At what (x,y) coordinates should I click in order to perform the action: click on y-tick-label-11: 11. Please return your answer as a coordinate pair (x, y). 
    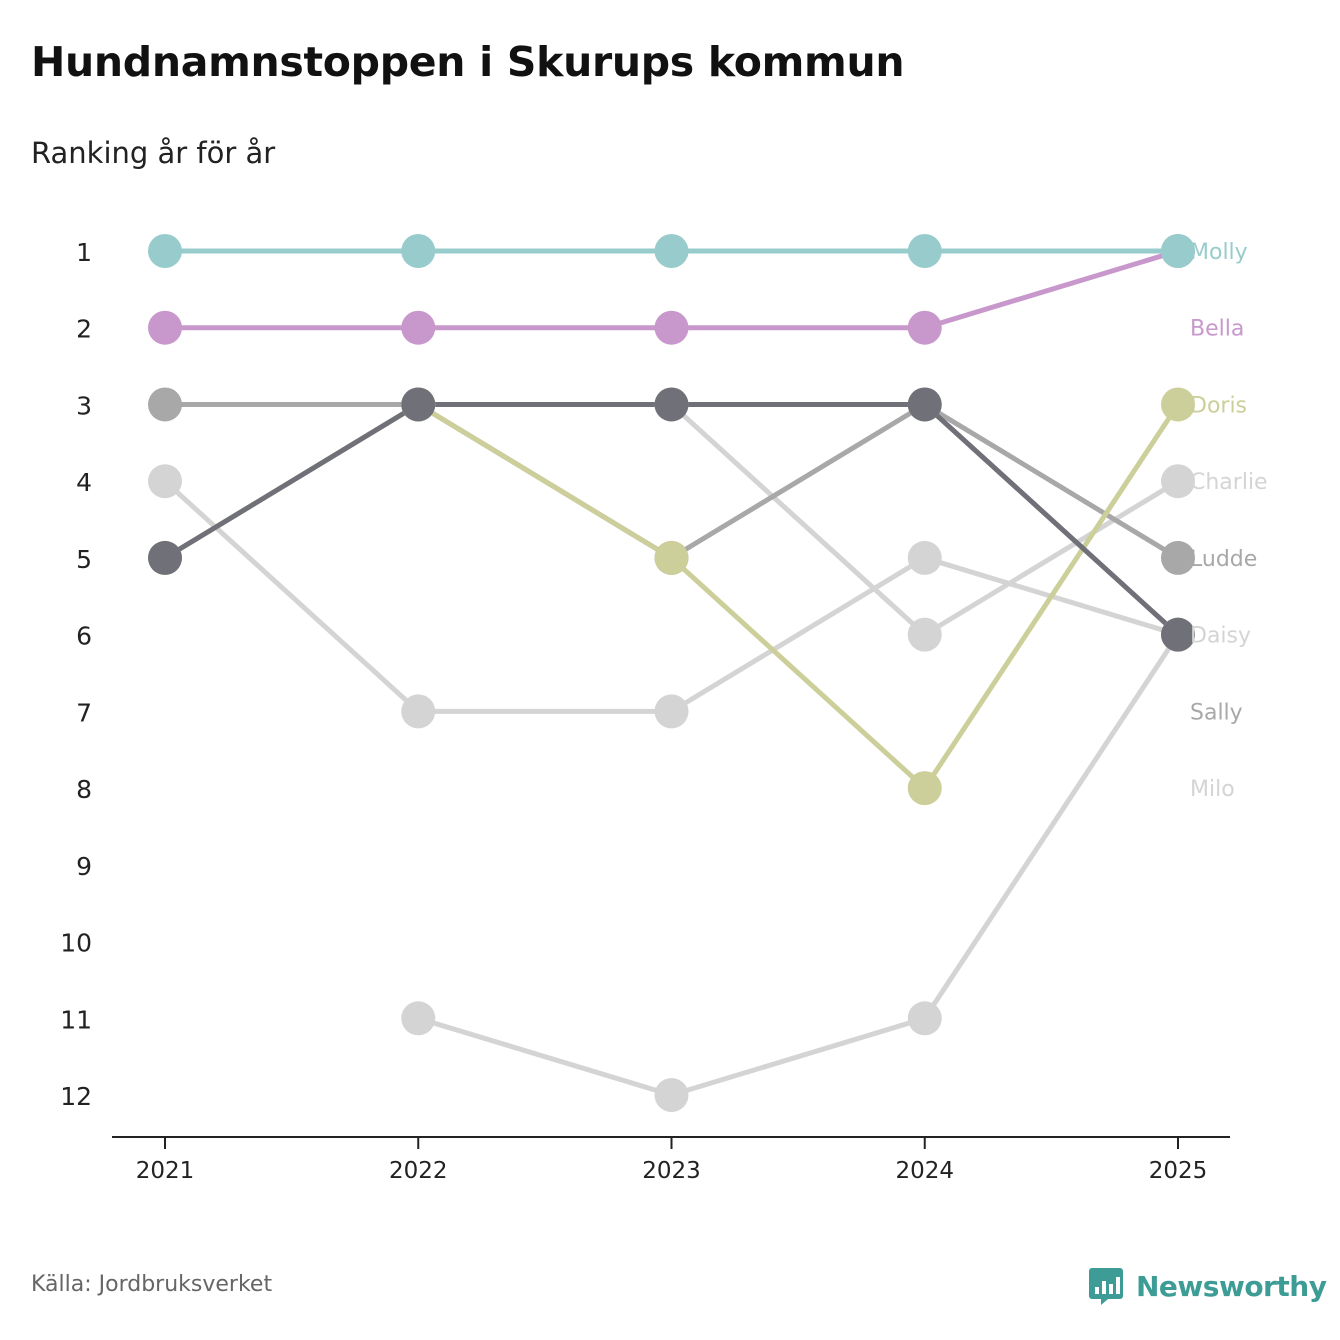
    Looking at the image, I should click on (76, 1019).